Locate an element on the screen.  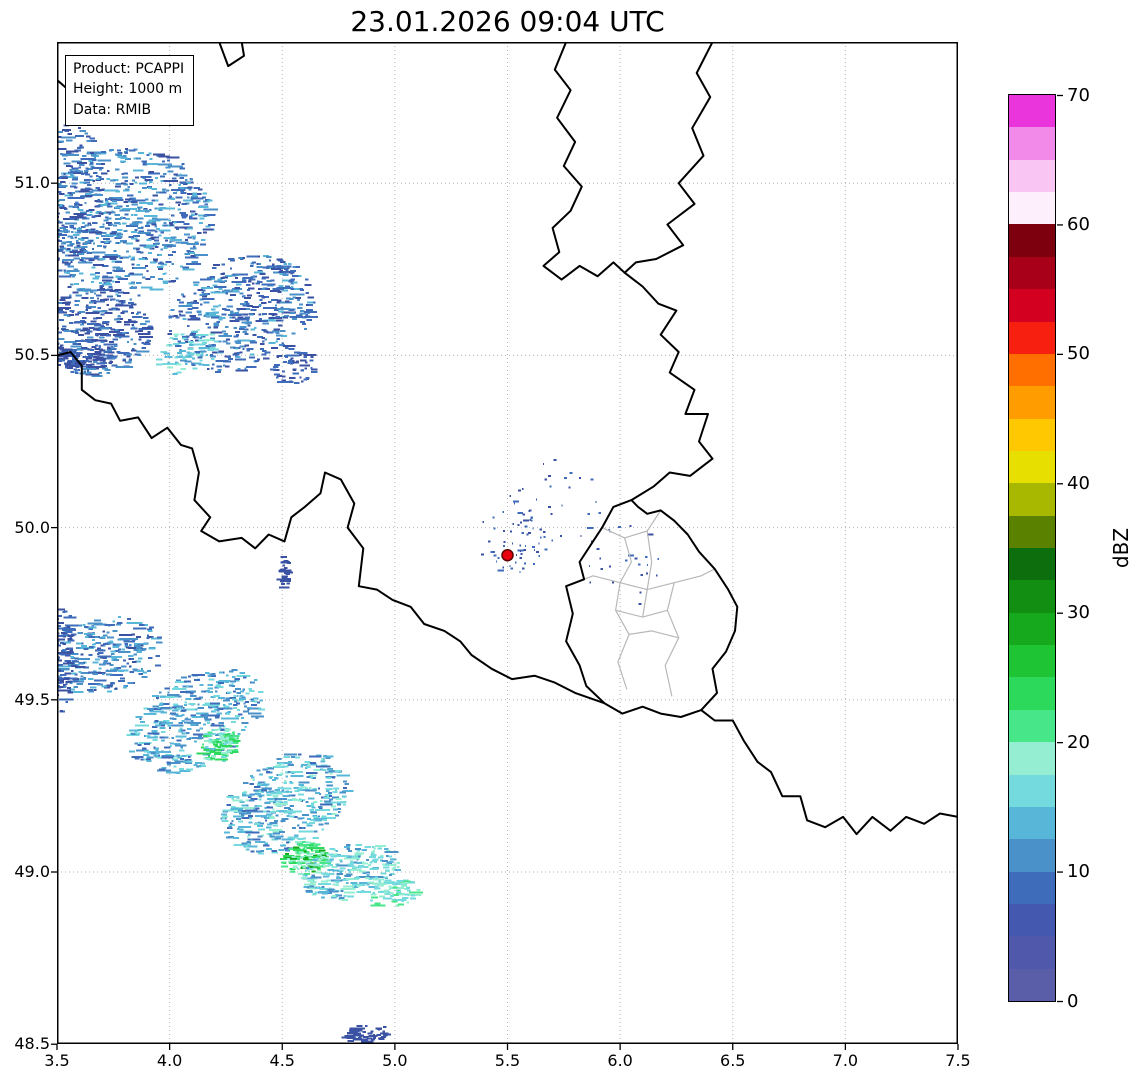
colorbar-tick-label: 30 is located at coordinates (1078, 613).